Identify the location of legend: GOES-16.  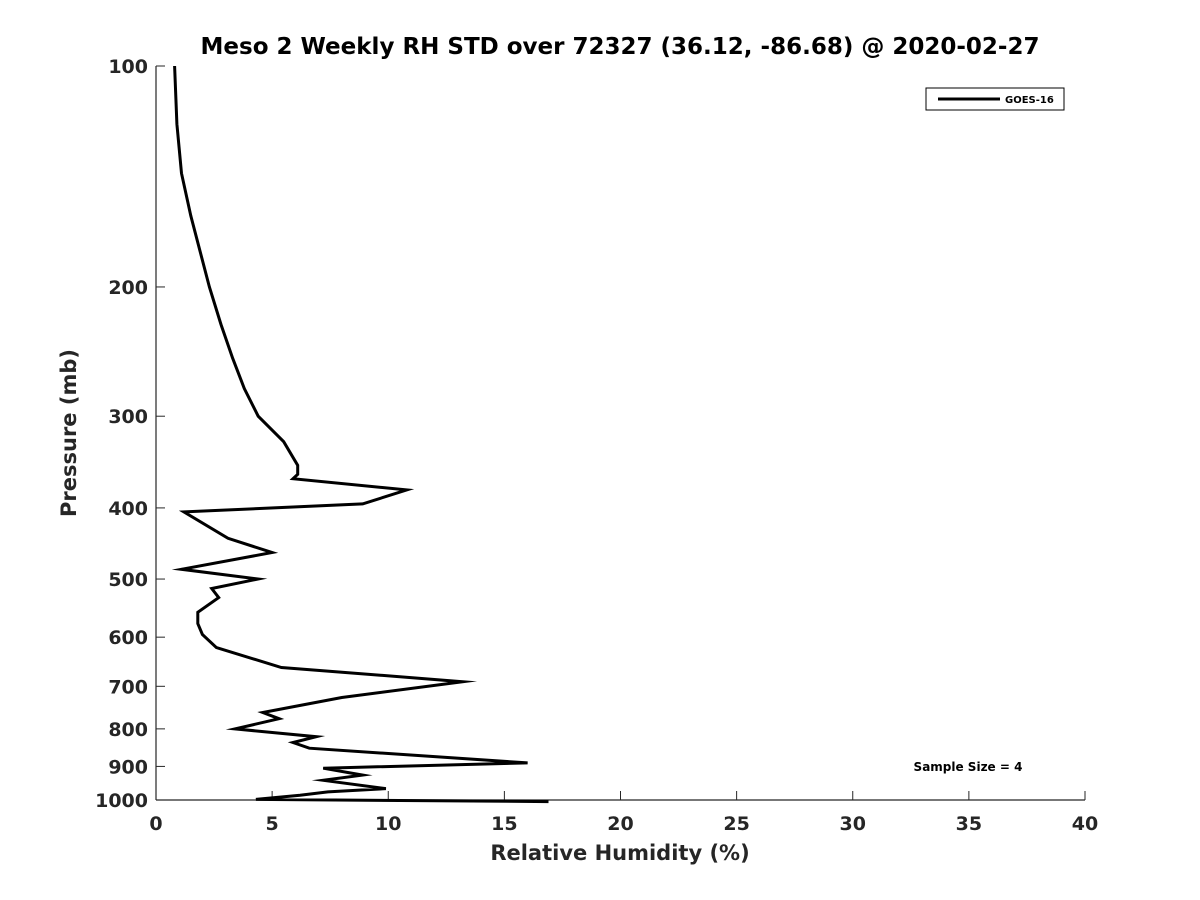
(995, 99).